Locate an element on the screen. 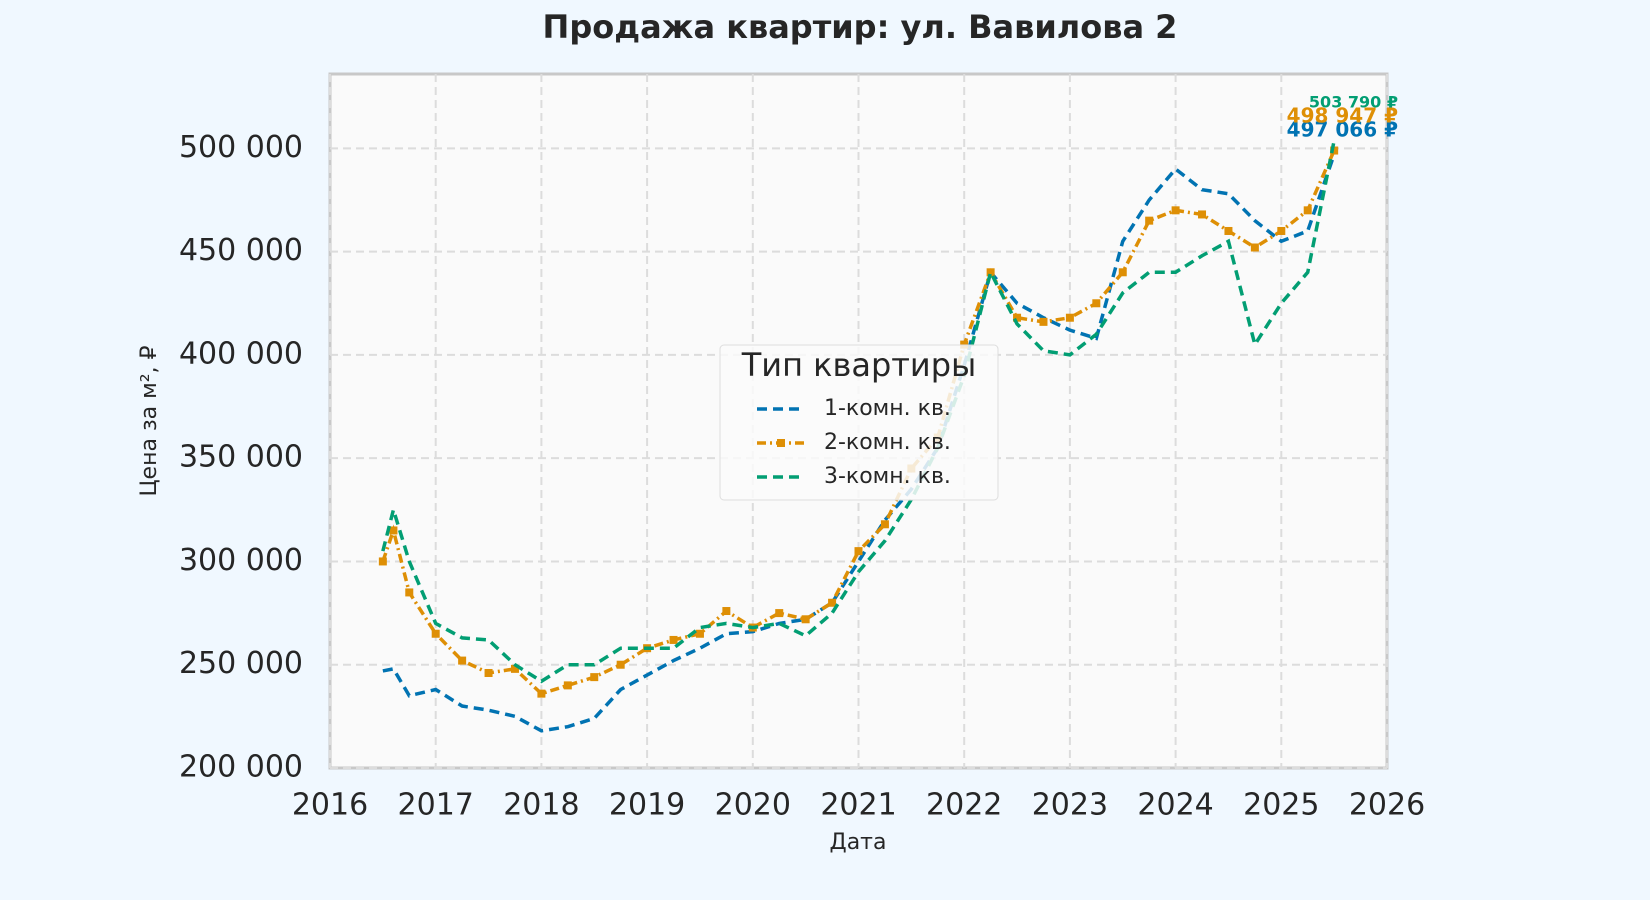 Image resolution: width=1650 pixels, height=900 pixels. y-tick-label: 300 000 is located at coordinates (241, 560).